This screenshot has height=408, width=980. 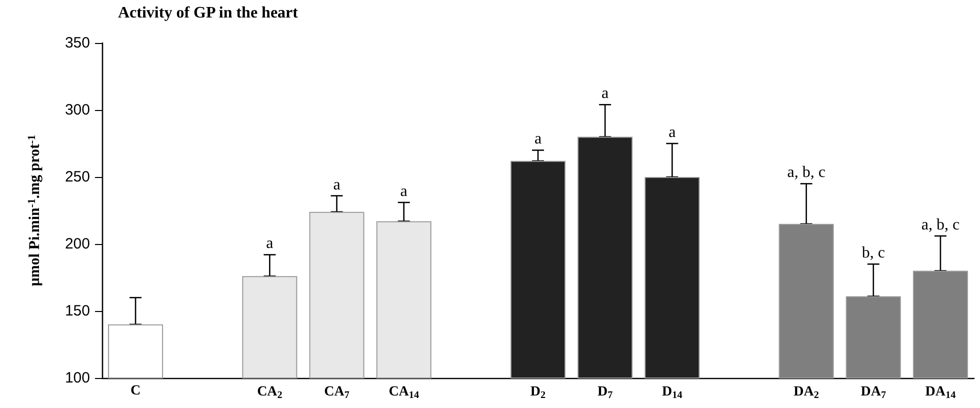 What do you see at coordinates (77, 311) in the screenshot?
I see `y-tick-label: 150` at bounding box center [77, 311].